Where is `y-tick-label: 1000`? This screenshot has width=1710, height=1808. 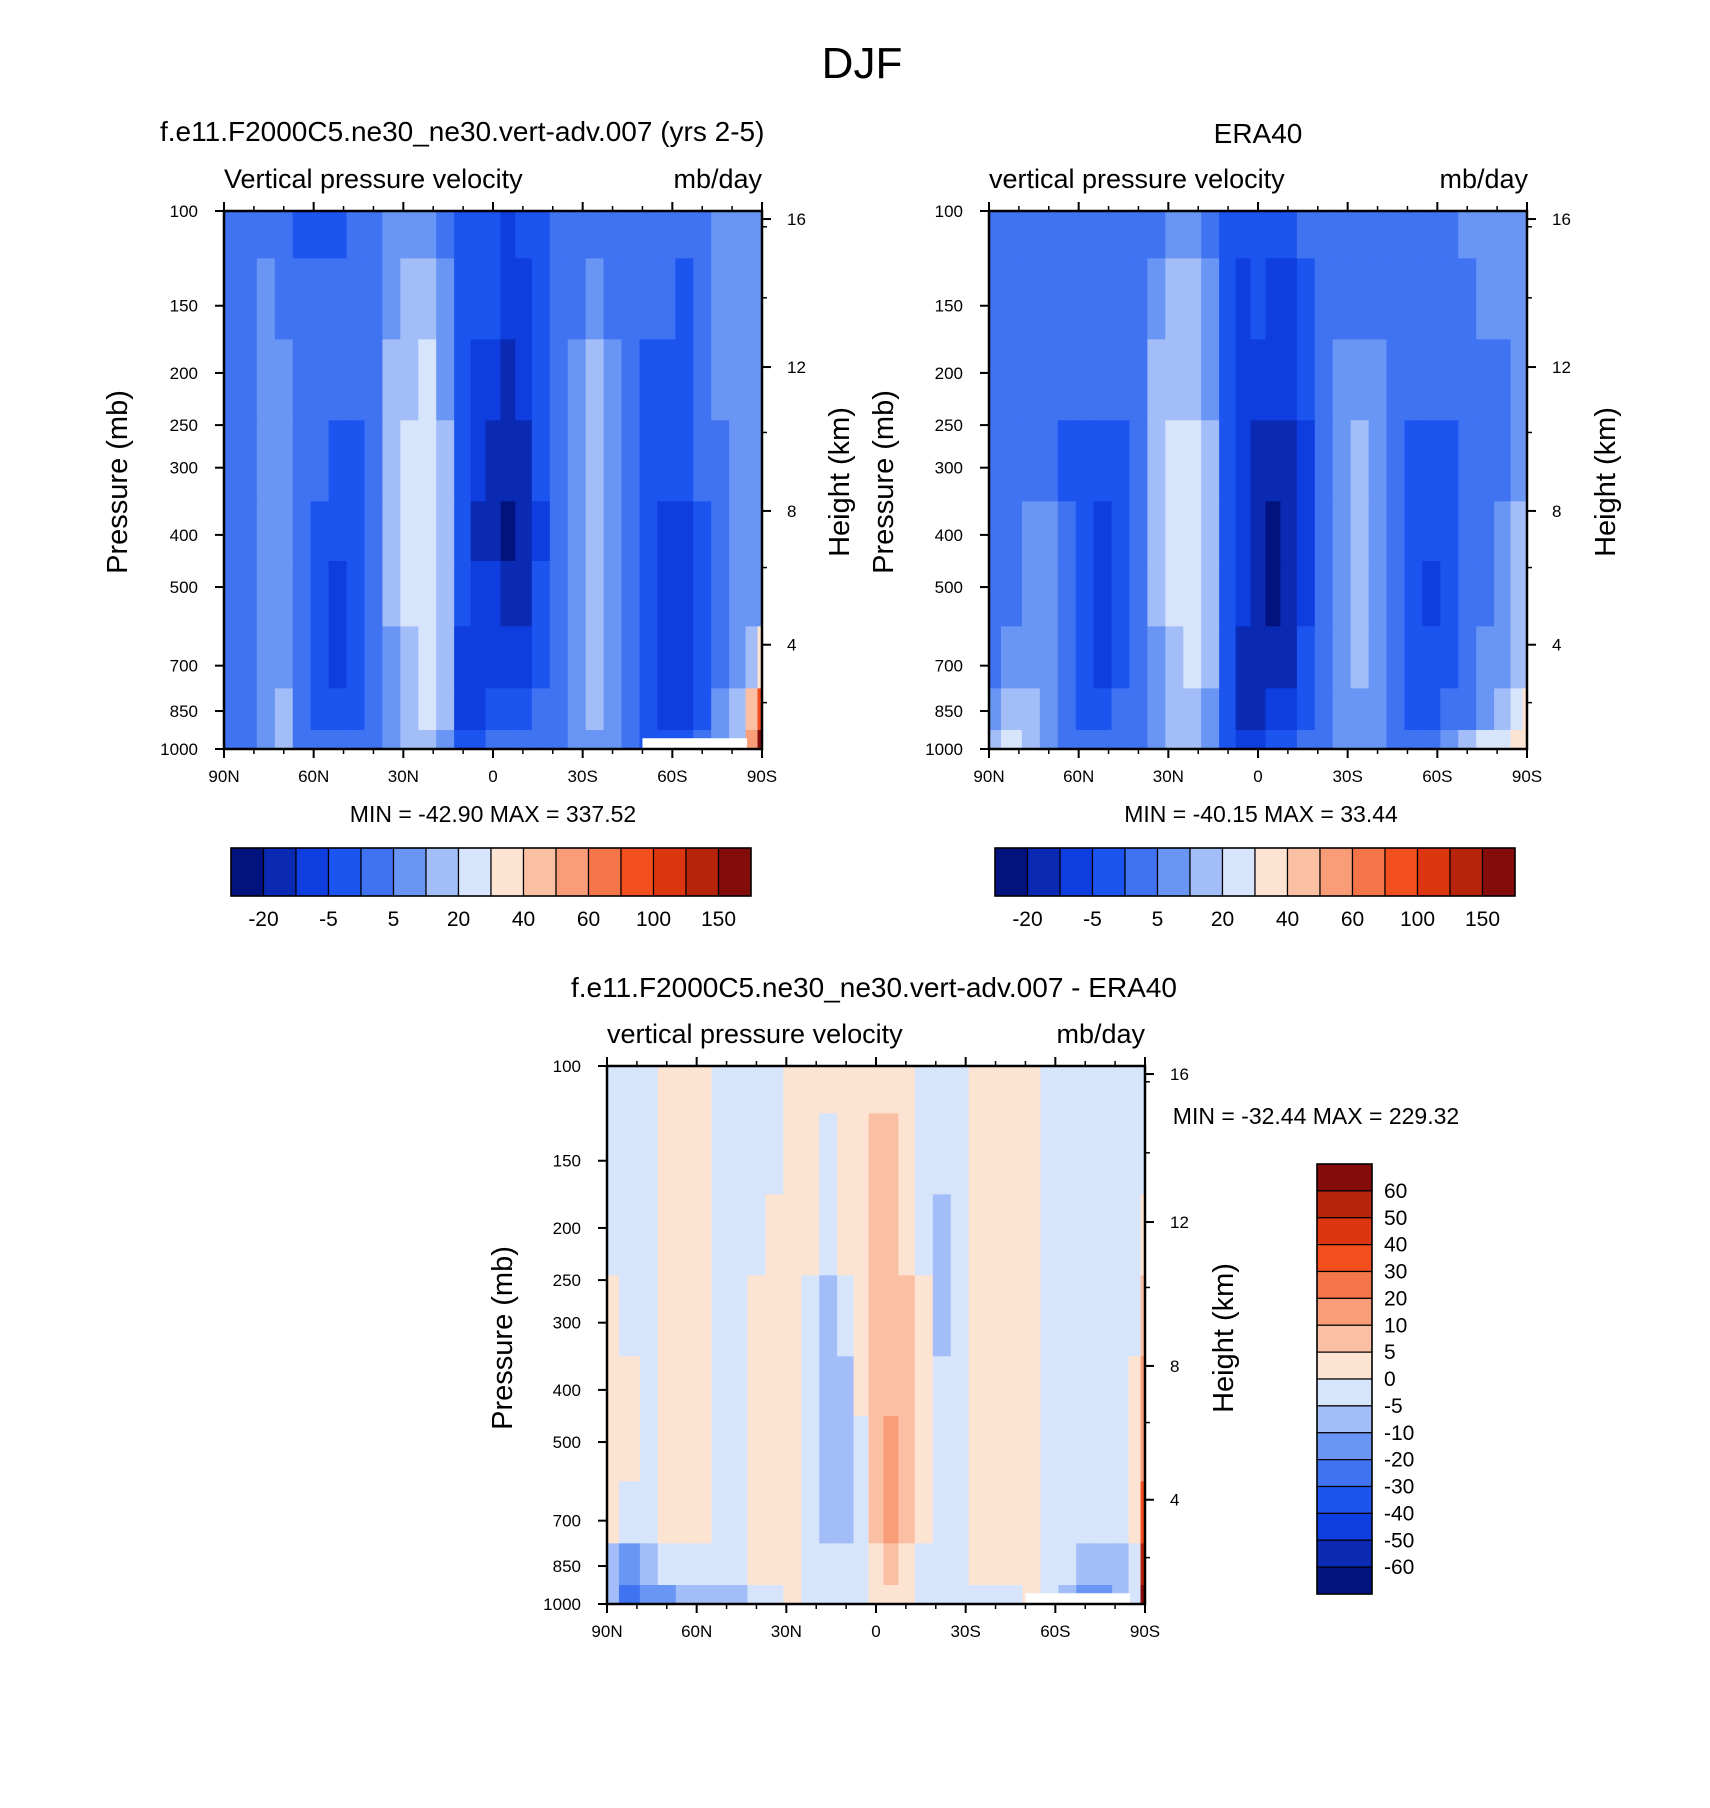 y-tick-label: 1000 is located at coordinates (562, 1604).